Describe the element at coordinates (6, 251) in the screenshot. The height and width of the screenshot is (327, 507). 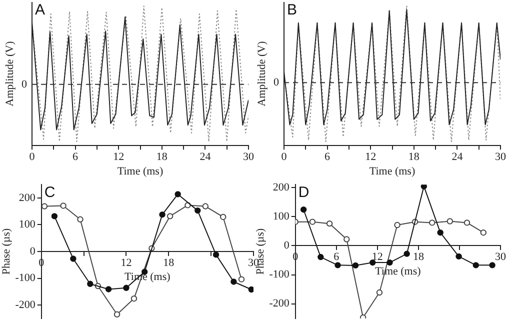
I see `y-axis-title: Phase (µs)` at that location.